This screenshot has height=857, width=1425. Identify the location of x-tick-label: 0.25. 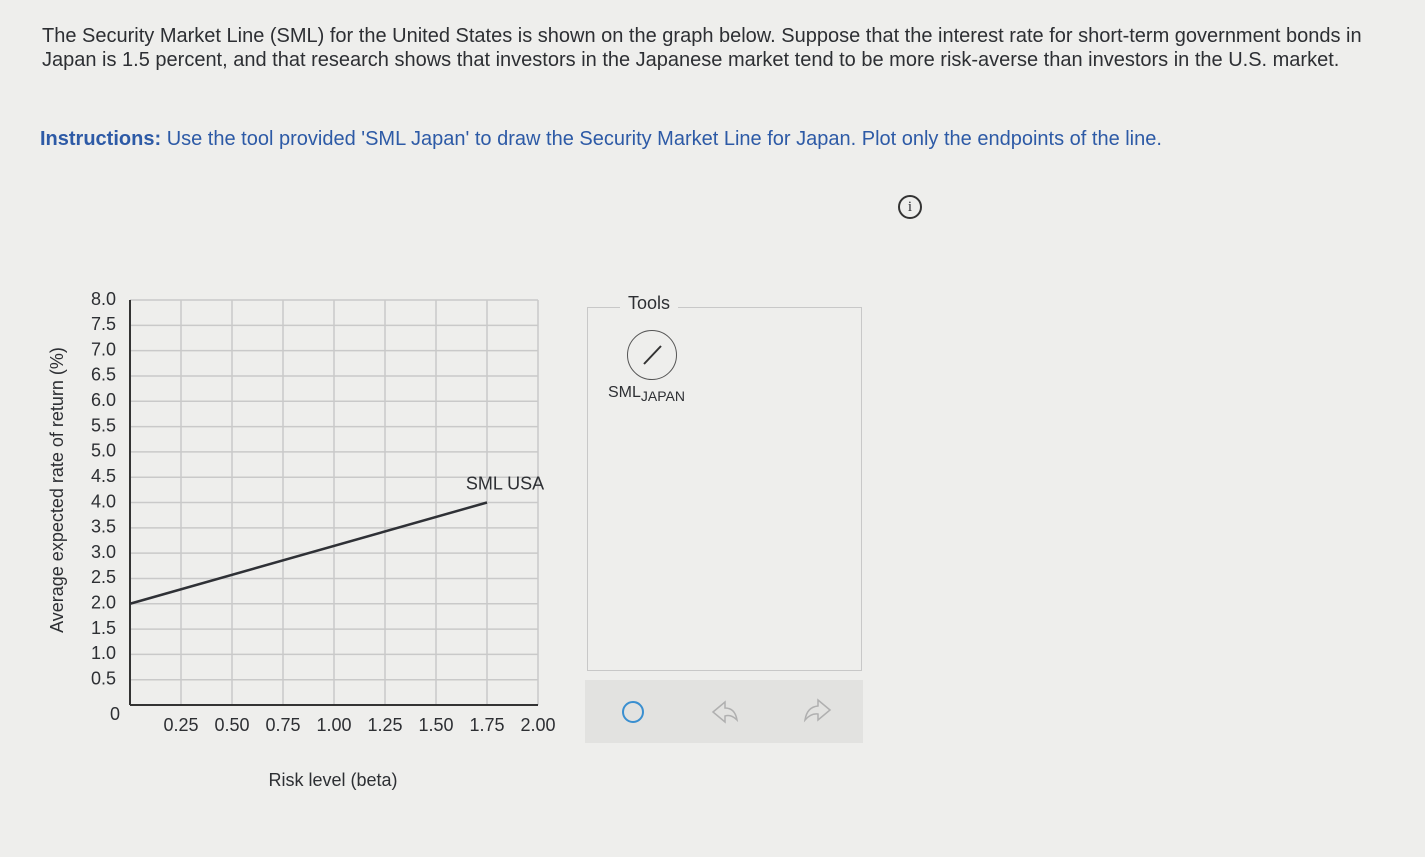
(180, 725).